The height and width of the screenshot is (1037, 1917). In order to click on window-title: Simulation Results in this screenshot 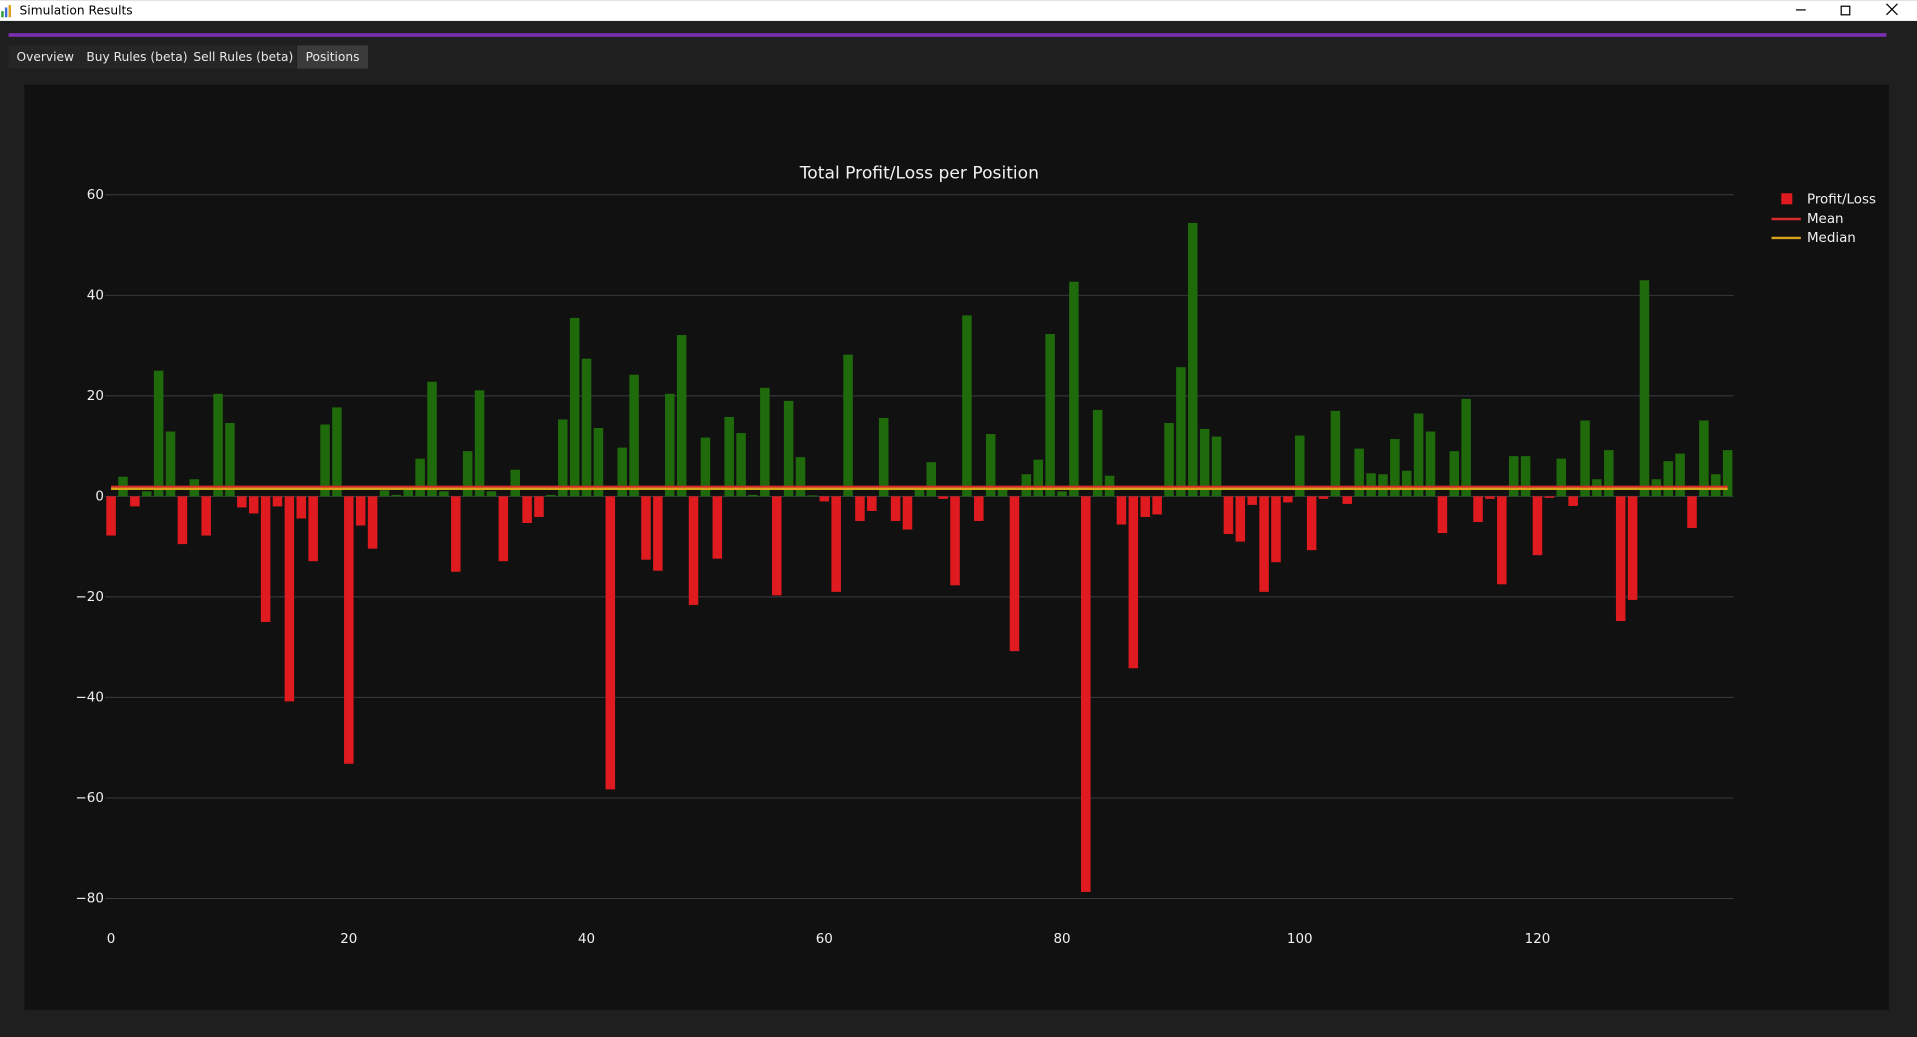, I will do `click(76, 11)`.